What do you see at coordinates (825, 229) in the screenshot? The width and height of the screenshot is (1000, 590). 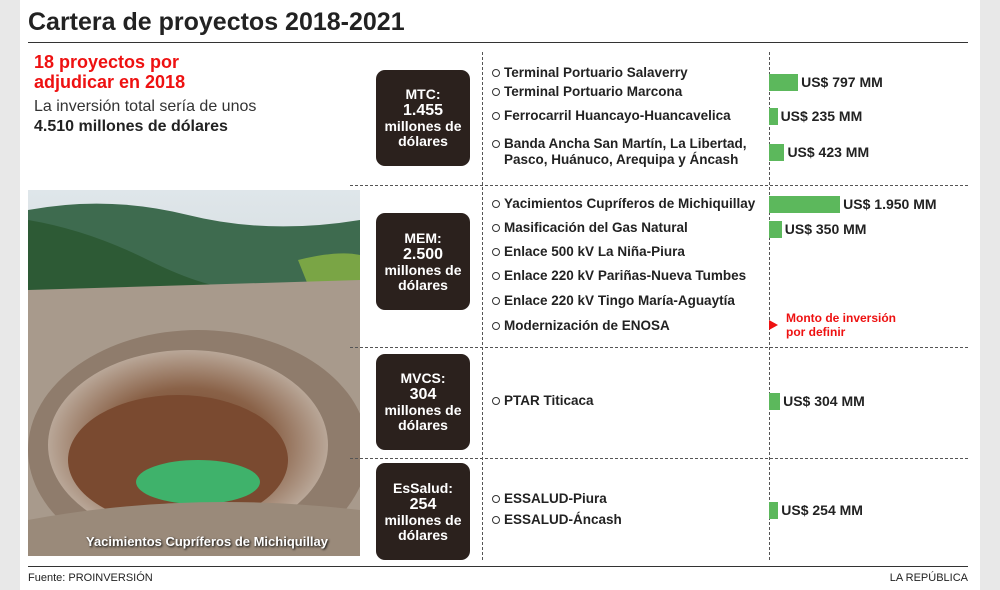 I see `investment-label: US$ 350 MM` at bounding box center [825, 229].